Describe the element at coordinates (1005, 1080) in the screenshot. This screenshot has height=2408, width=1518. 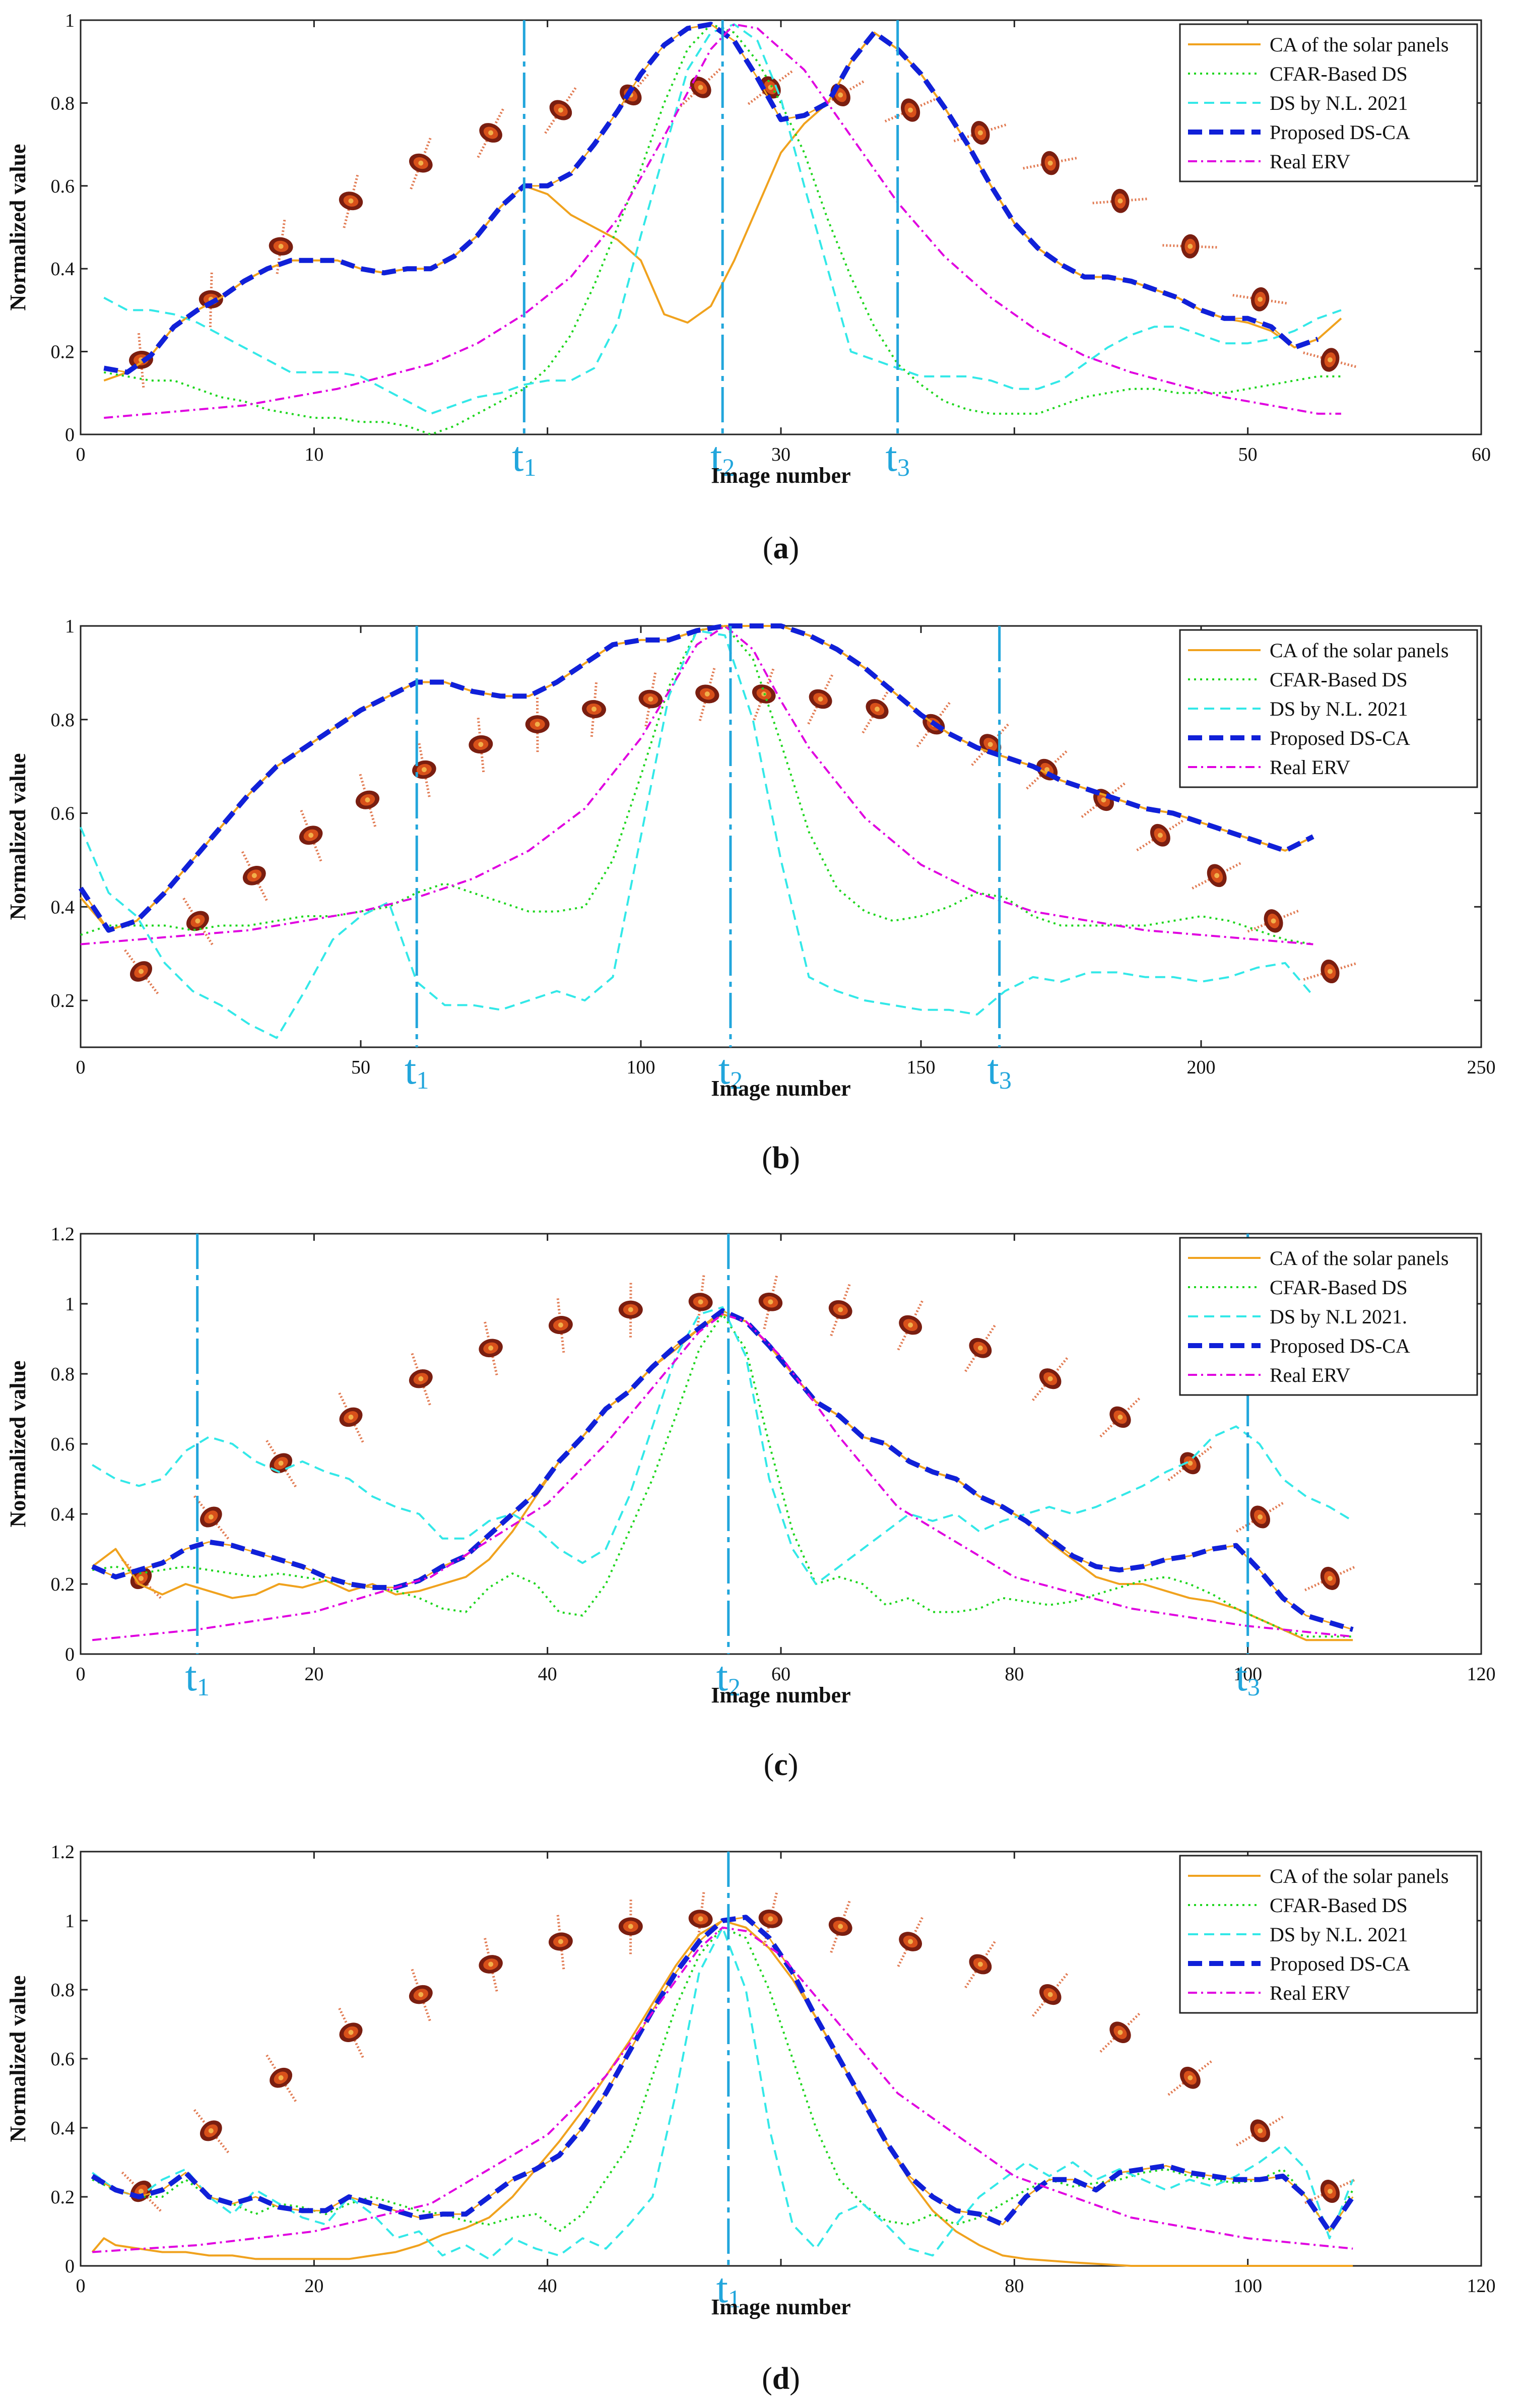
I see `time-marker-subscript: 3` at that location.